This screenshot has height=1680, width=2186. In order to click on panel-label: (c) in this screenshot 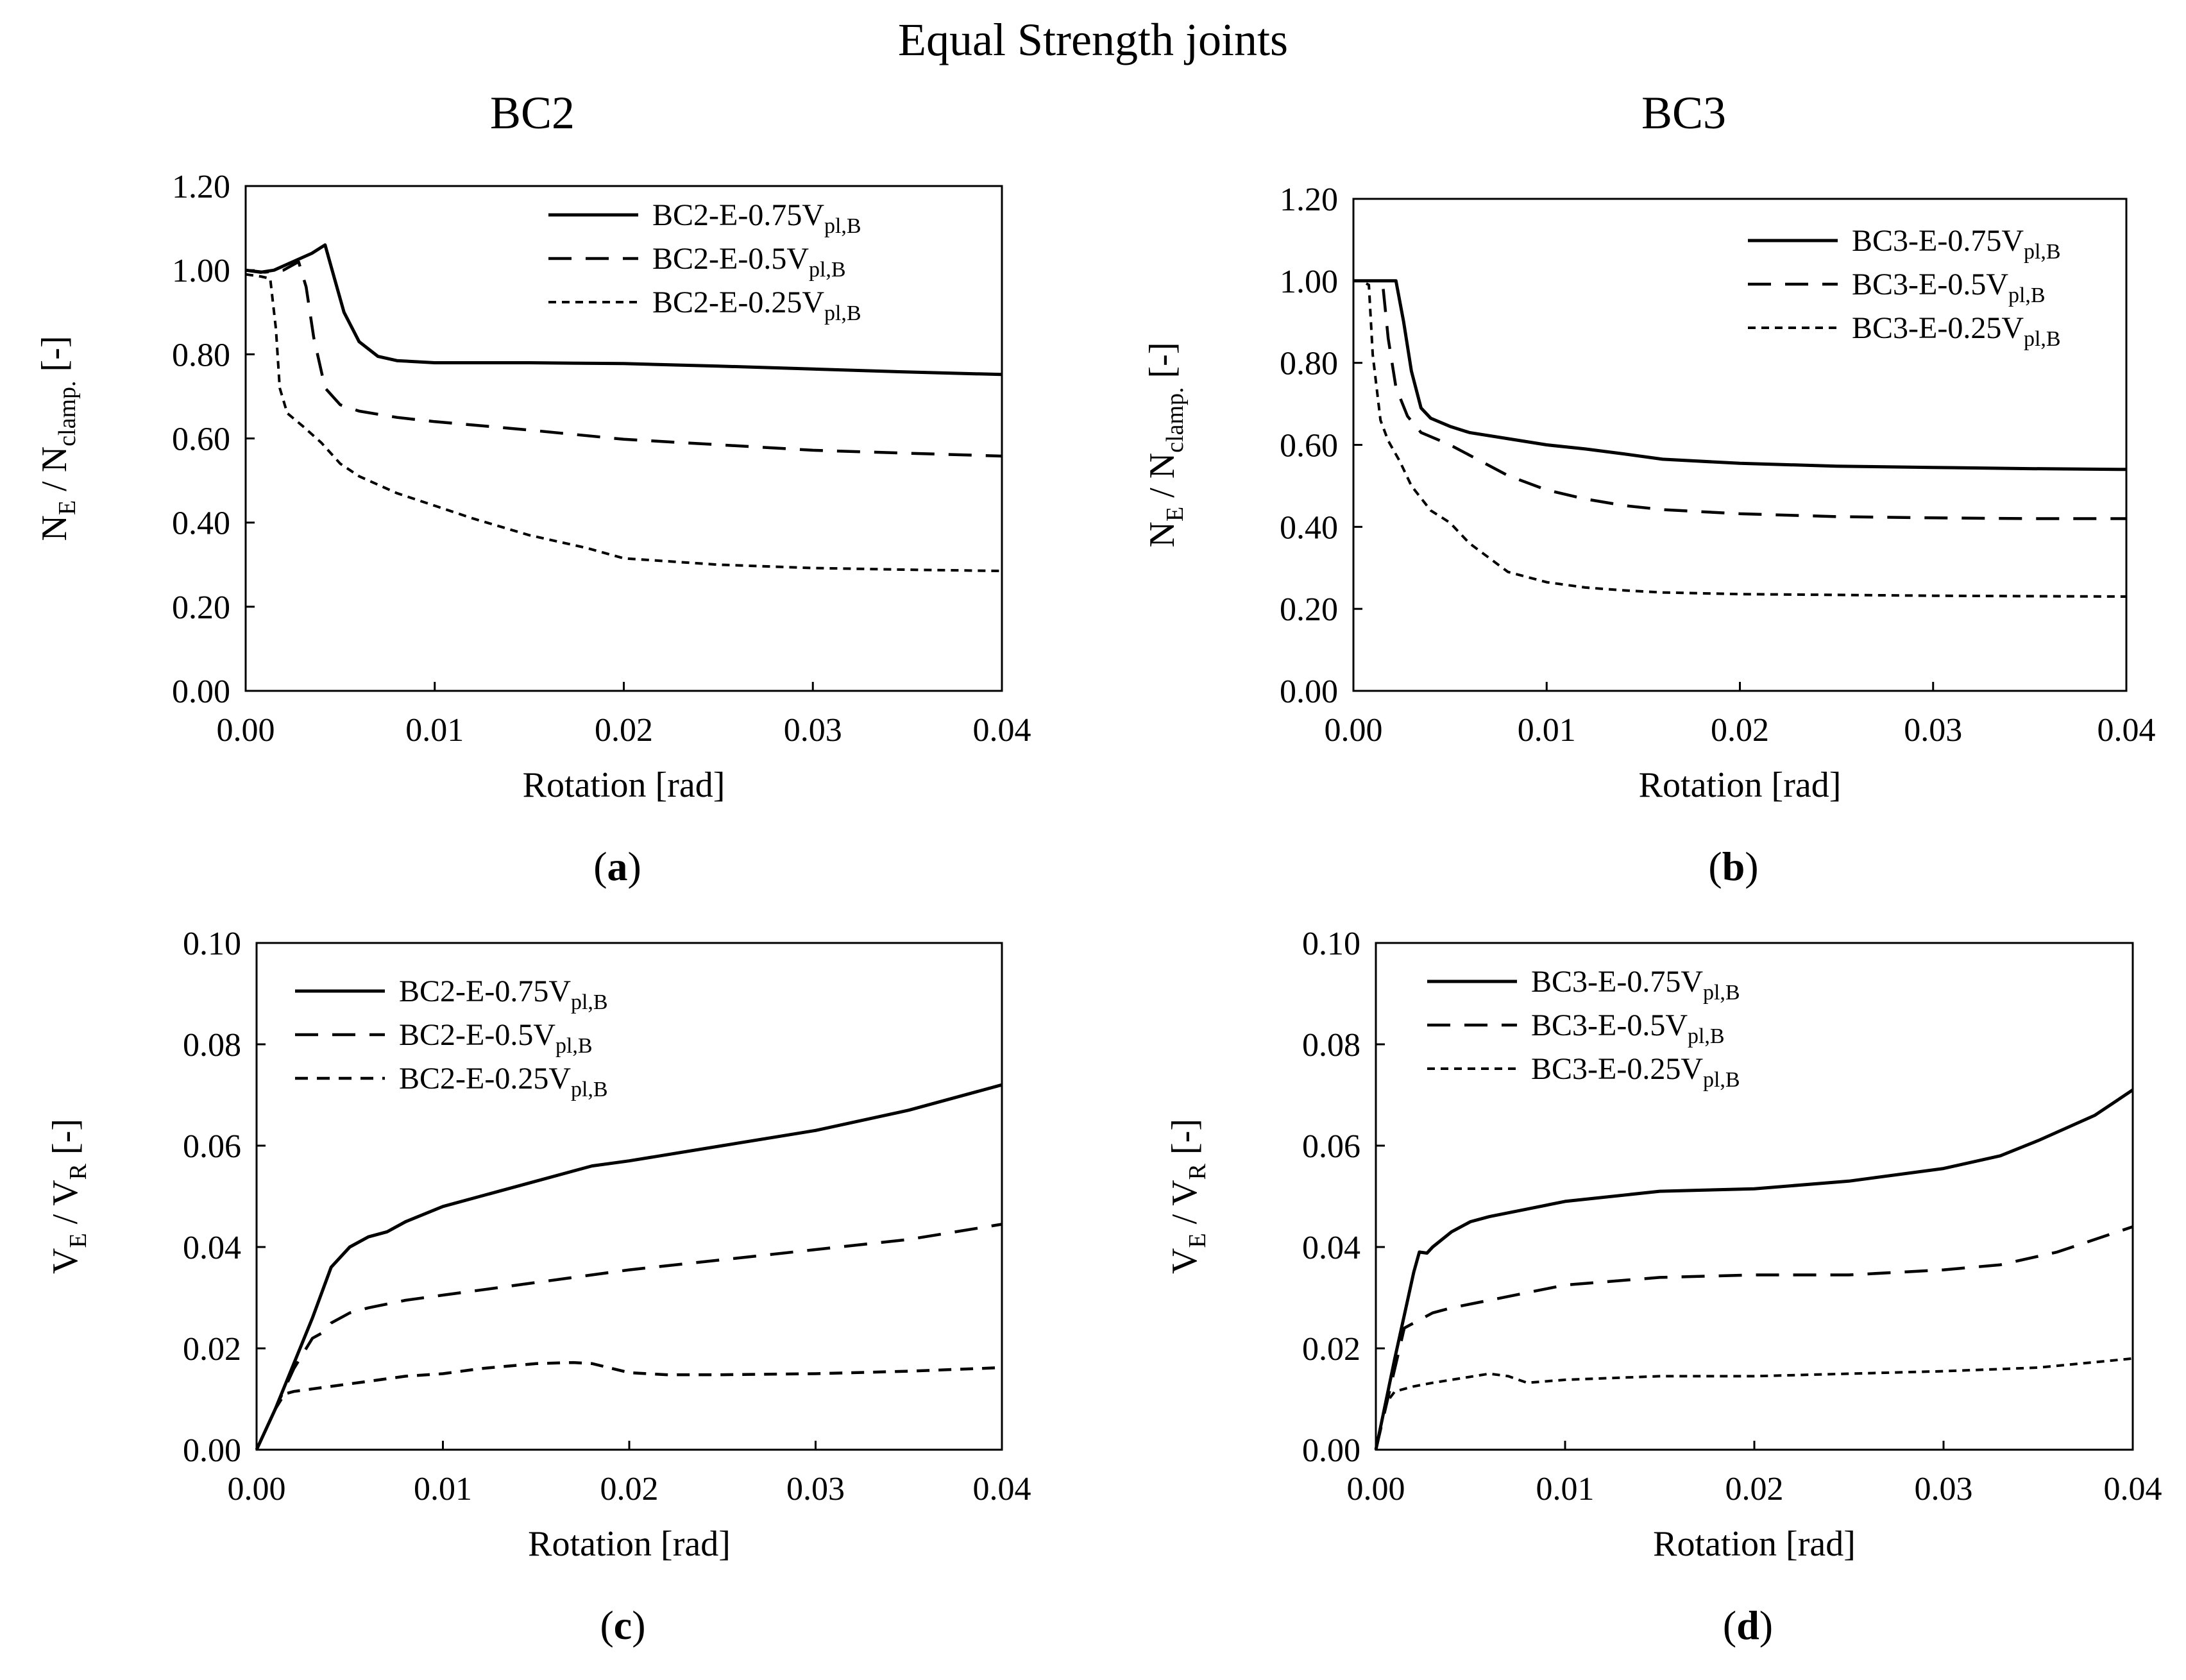, I will do `click(622, 1625)`.